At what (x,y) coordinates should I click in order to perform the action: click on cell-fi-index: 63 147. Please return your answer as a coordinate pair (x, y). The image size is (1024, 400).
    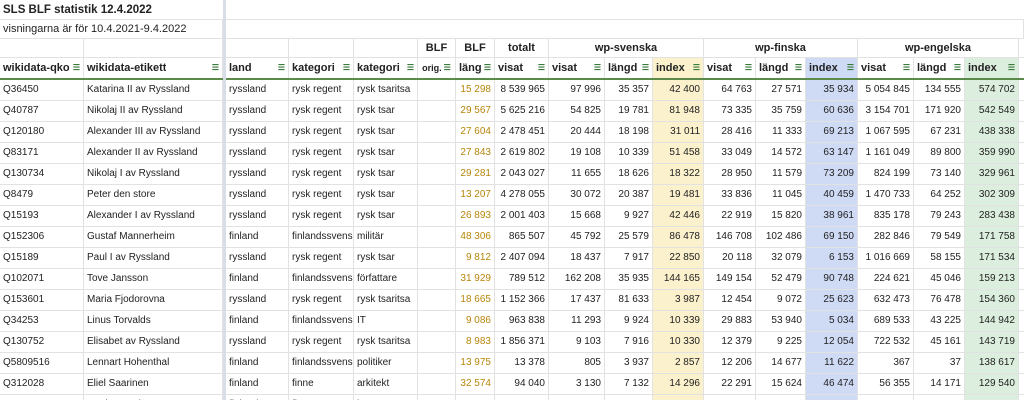
    Looking at the image, I should click on (832, 153).